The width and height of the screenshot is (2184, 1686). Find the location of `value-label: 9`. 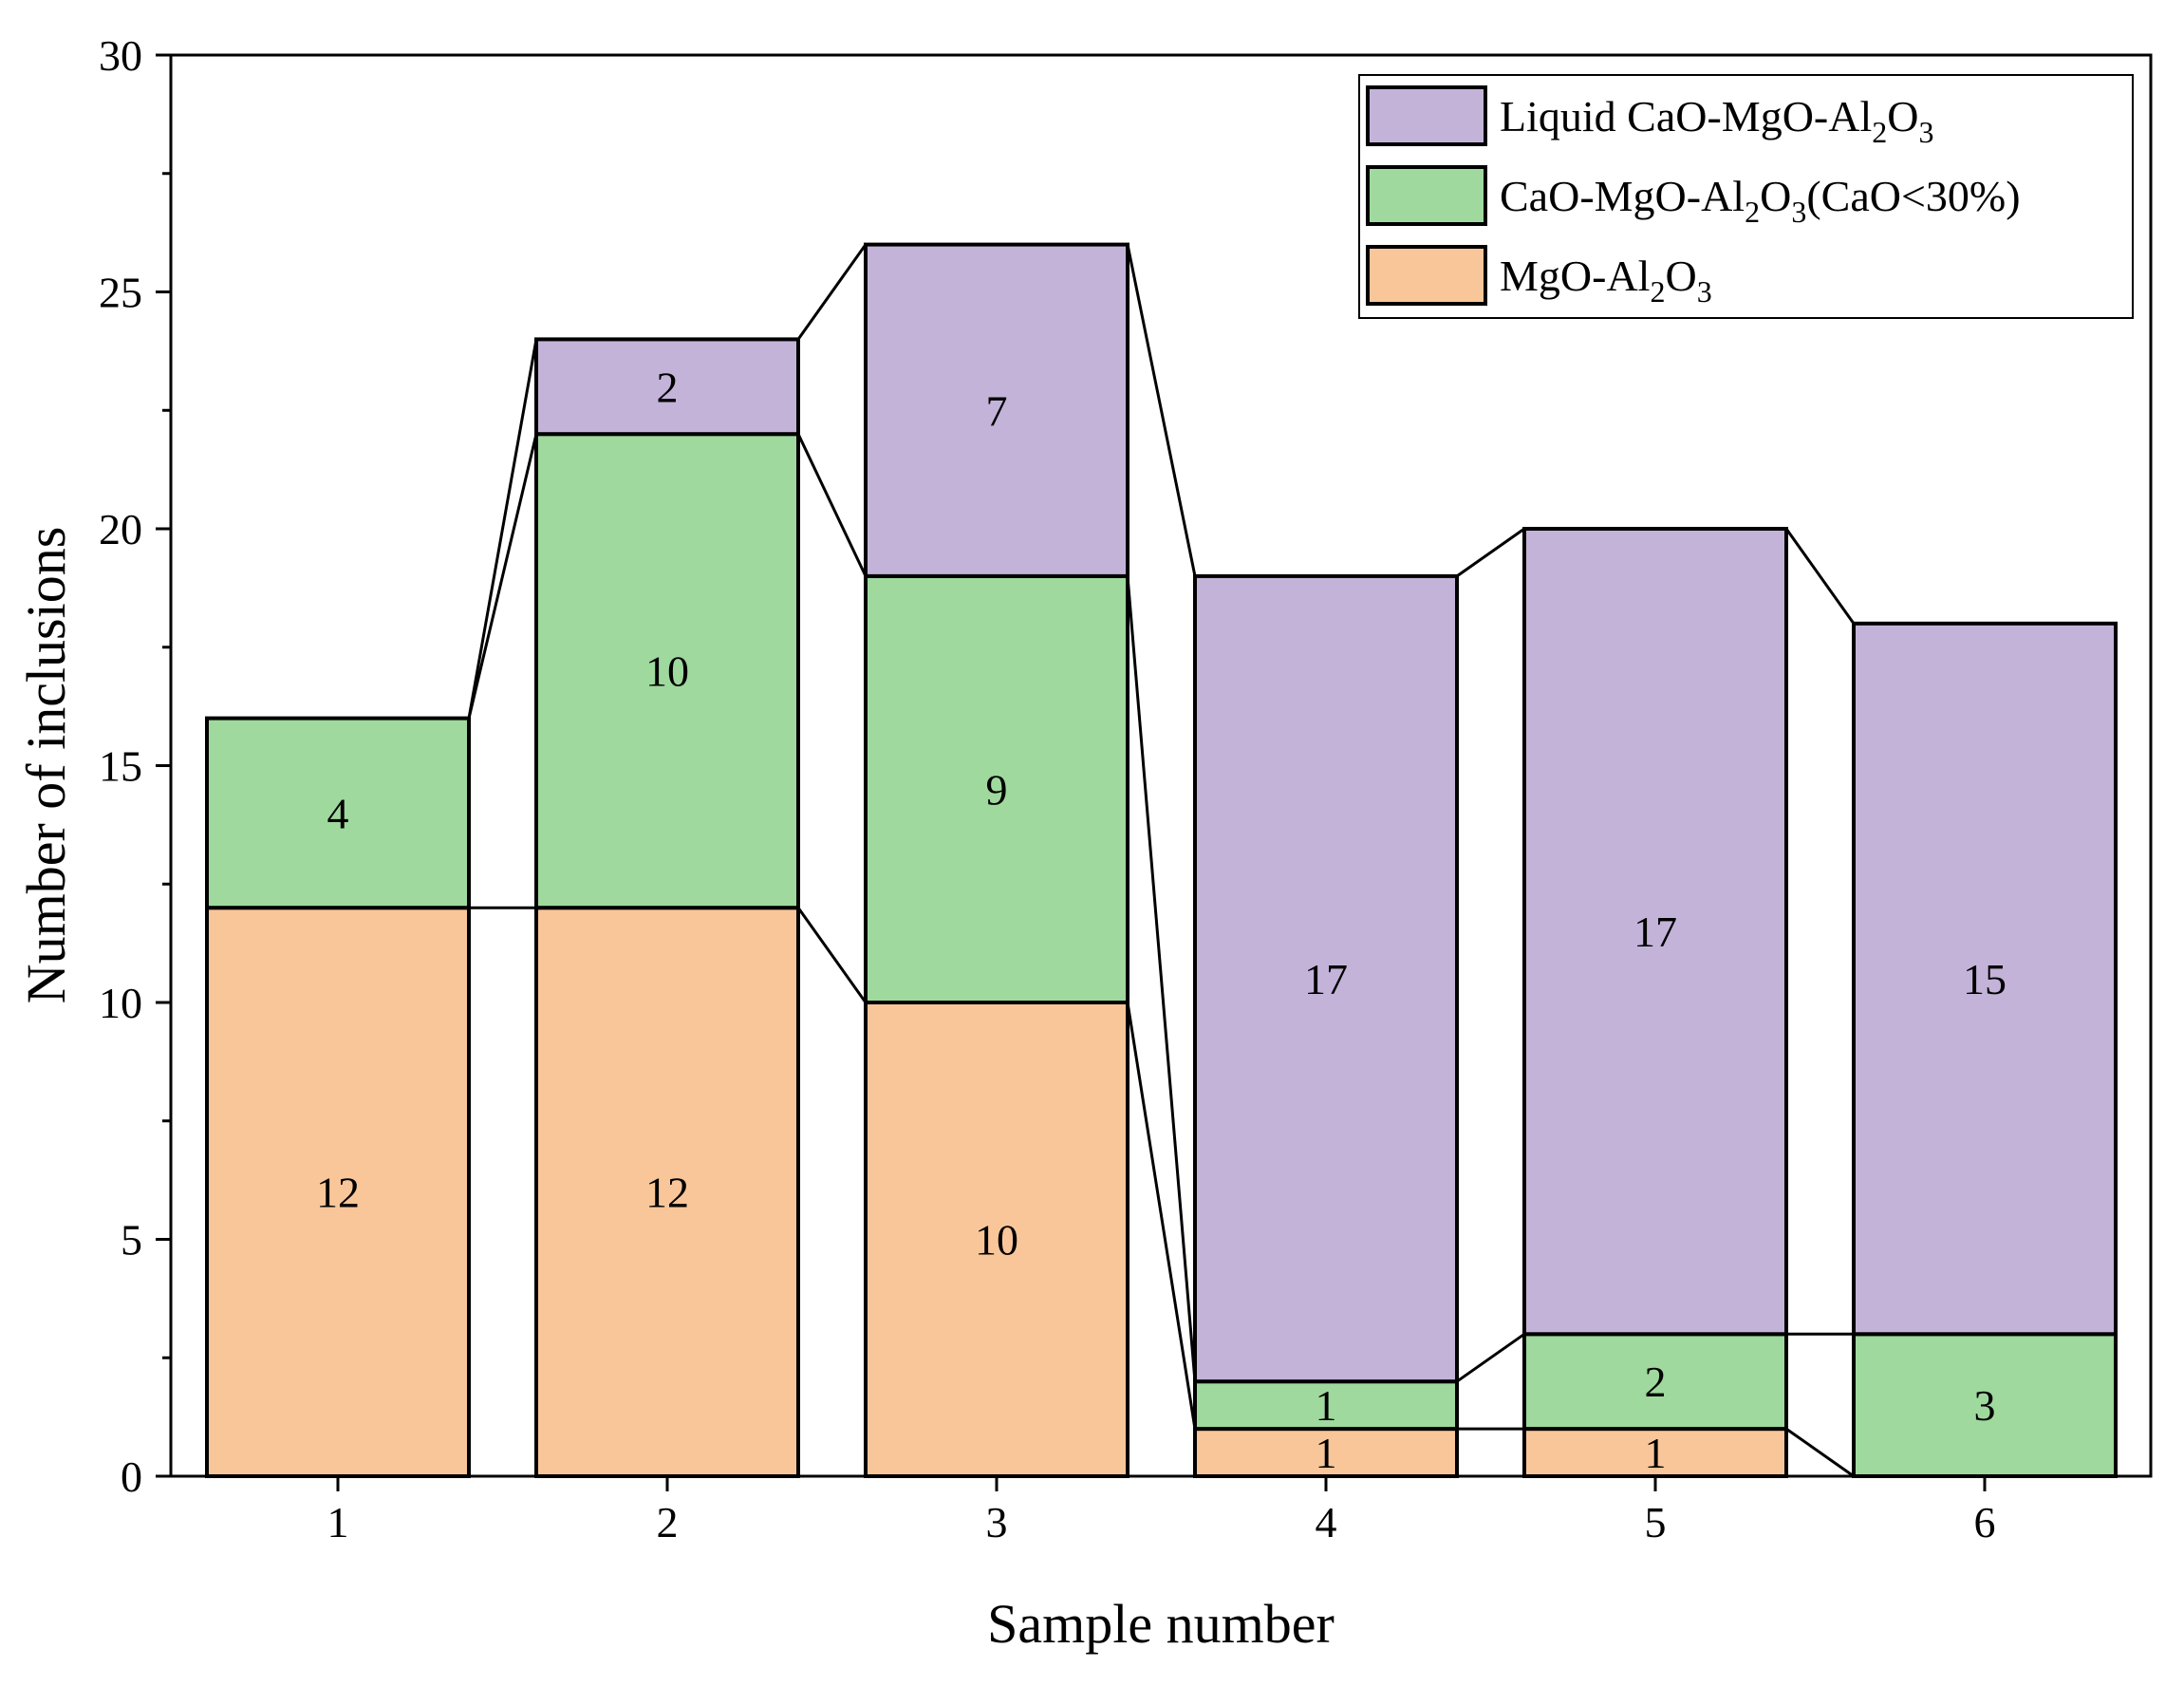

value-label: 9 is located at coordinates (997, 789).